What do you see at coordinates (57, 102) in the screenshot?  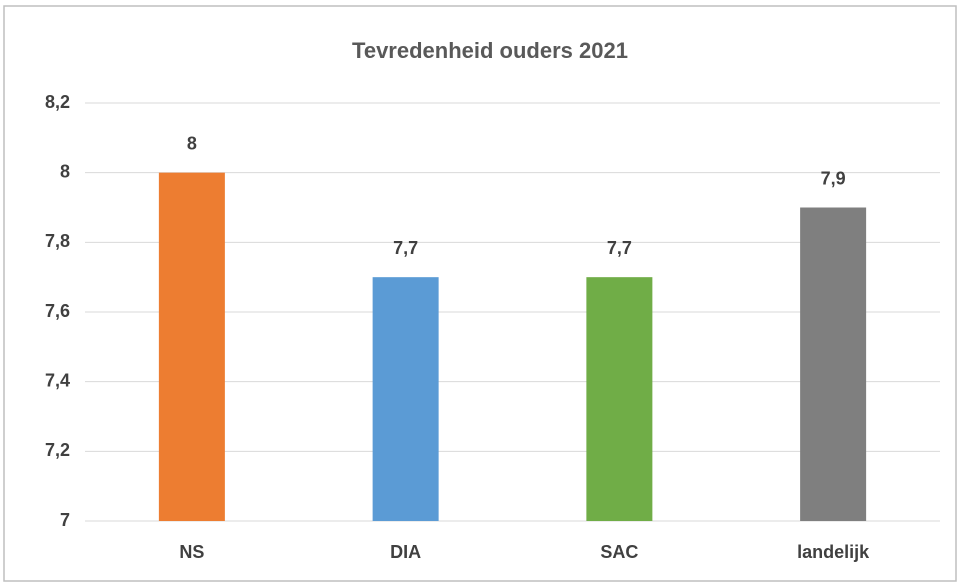 I see `y-tick-label: 8,2` at bounding box center [57, 102].